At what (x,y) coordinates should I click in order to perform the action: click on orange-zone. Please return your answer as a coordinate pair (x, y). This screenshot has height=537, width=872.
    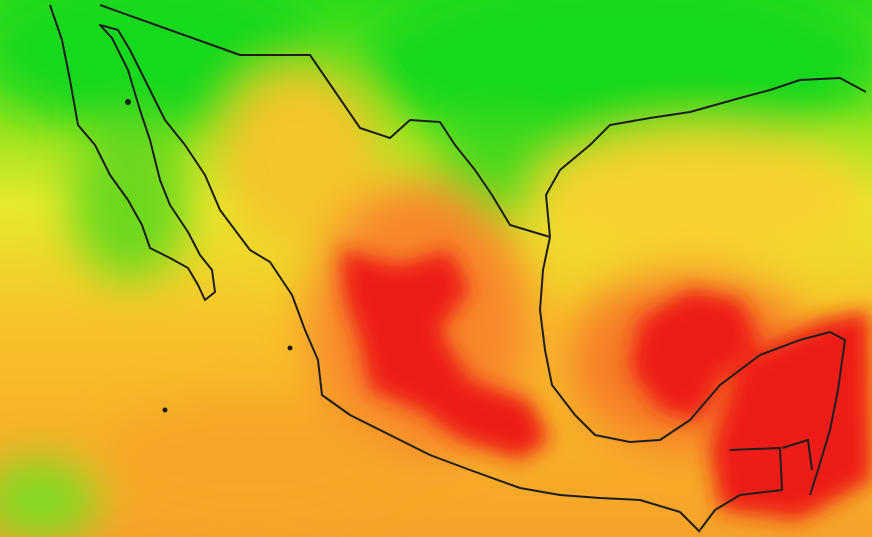
    Looking at the image, I should click on (250, 460).